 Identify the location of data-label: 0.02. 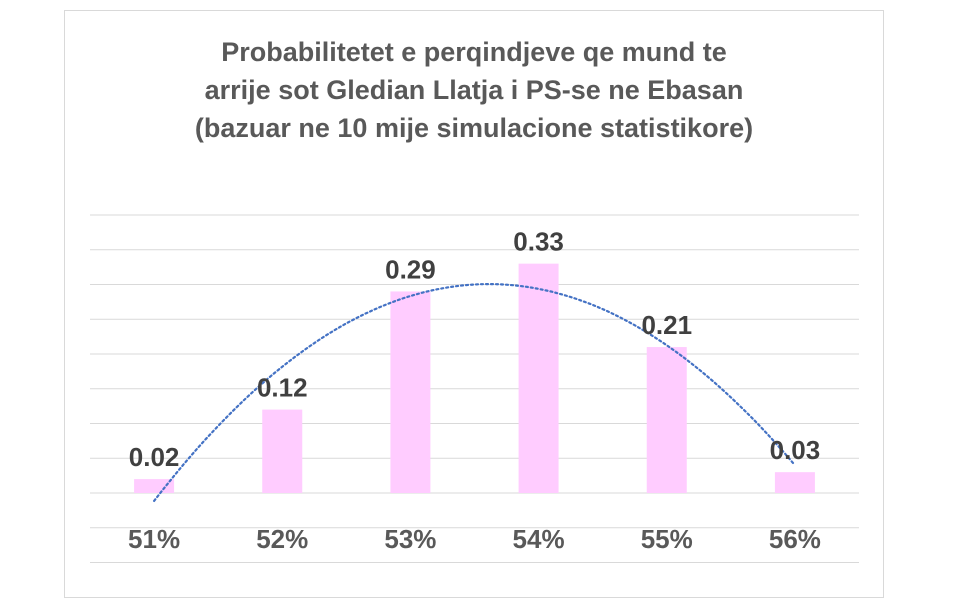
(154, 457).